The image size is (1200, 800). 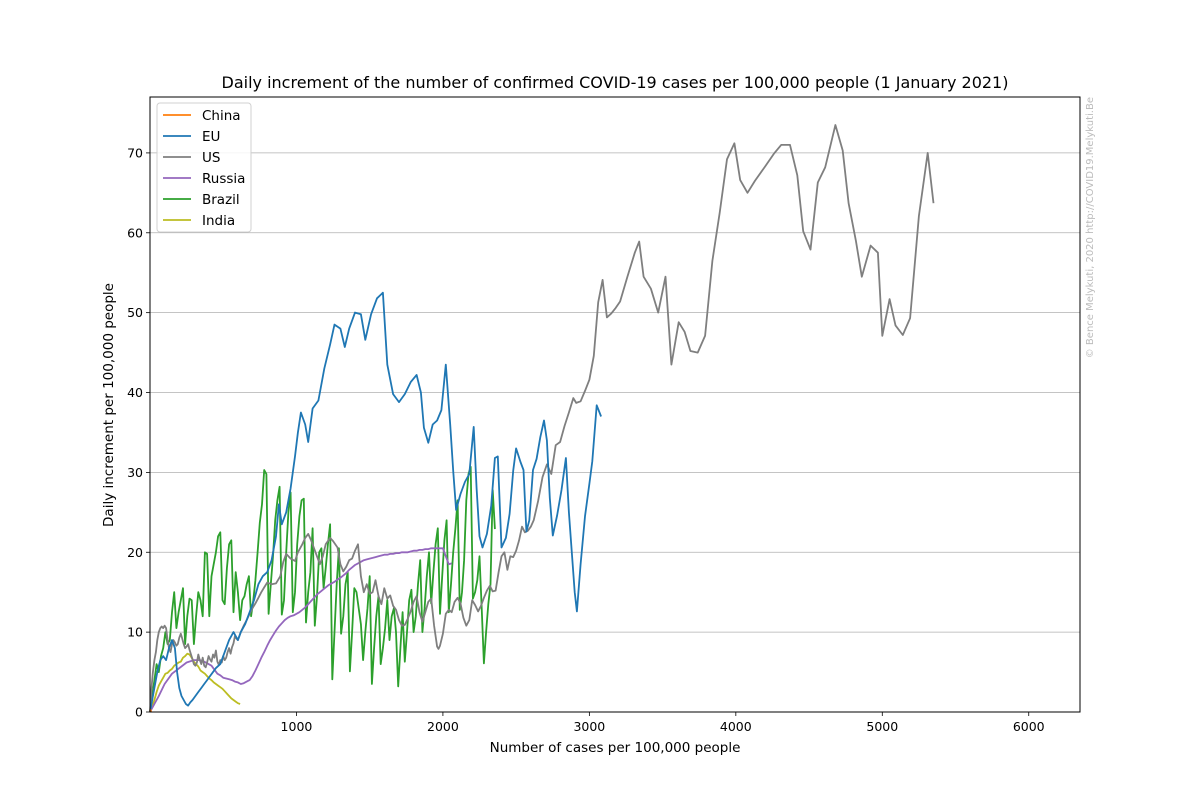 I want to click on legend-label-russia: Russia, so click(x=223, y=179).